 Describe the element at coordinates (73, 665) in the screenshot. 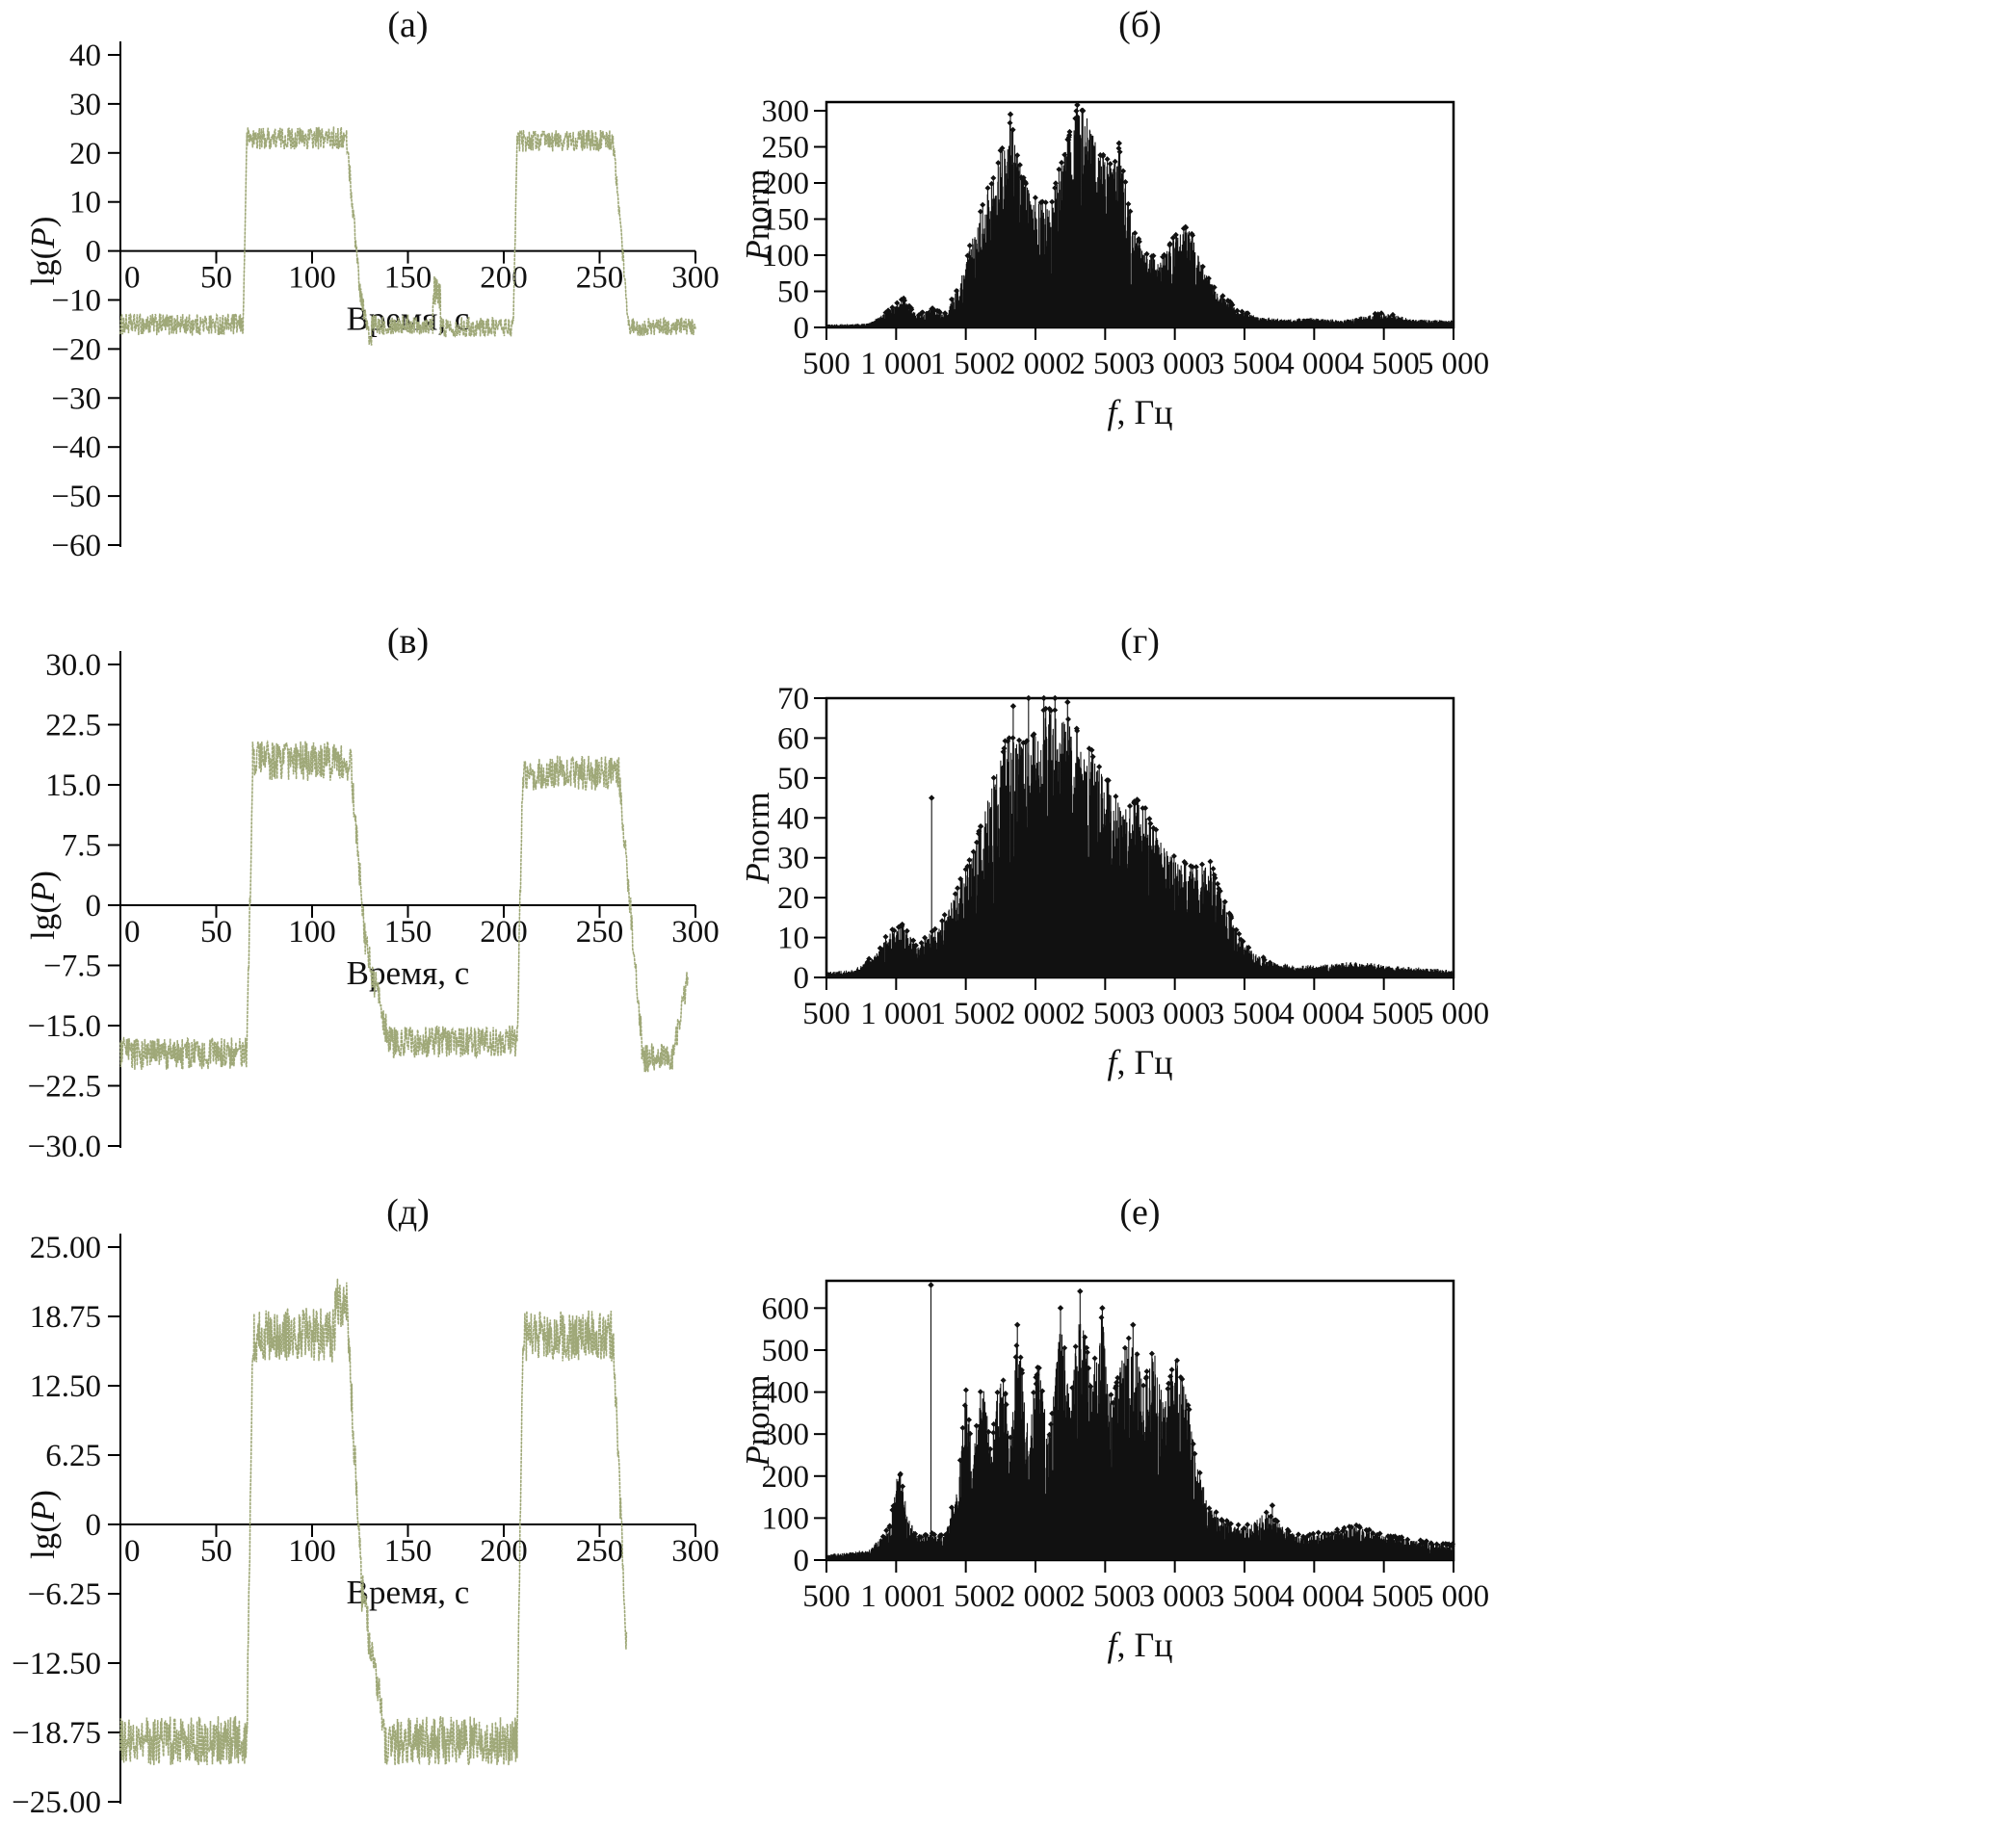

I see `y-tick-label: 30.0` at that location.